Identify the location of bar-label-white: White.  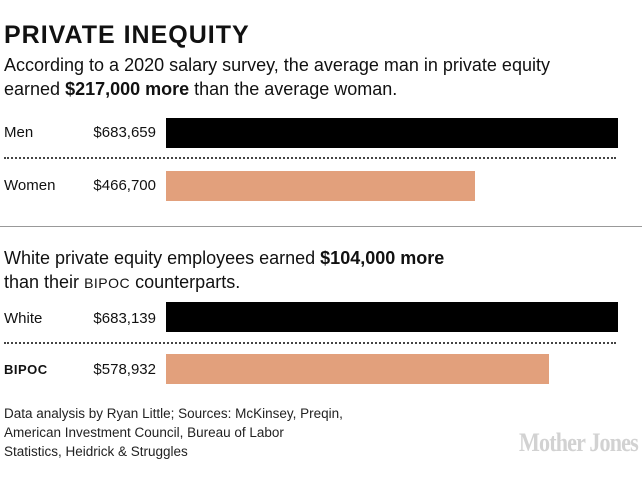
(23, 318).